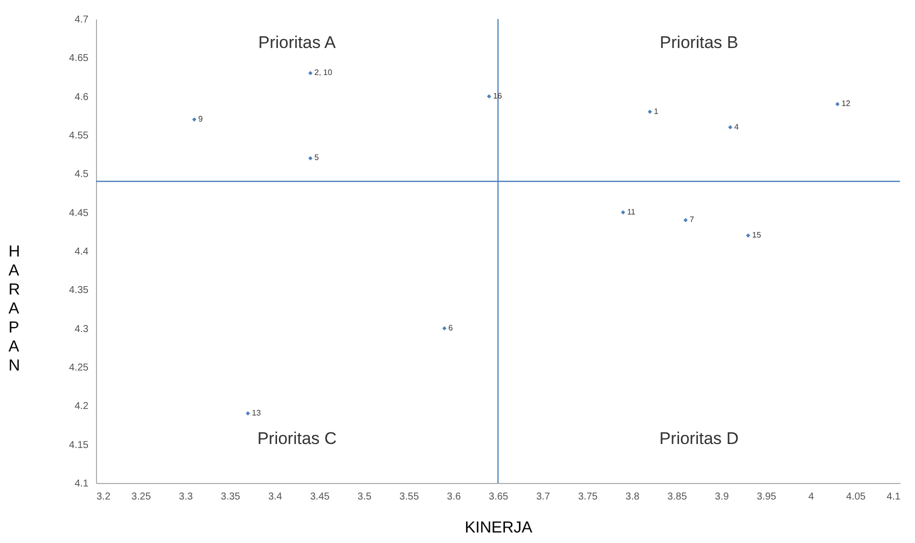 The image size is (915, 543). What do you see at coordinates (275, 497) in the screenshot?
I see `x-tick-label: 3.4` at bounding box center [275, 497].